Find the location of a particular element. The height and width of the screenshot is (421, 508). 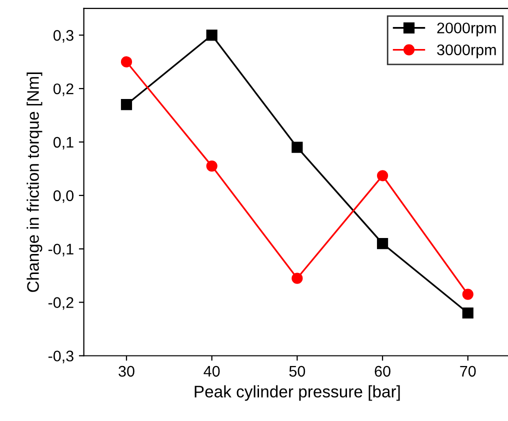

y-tick-label: 0,1 is located at coordinates (63, 143).